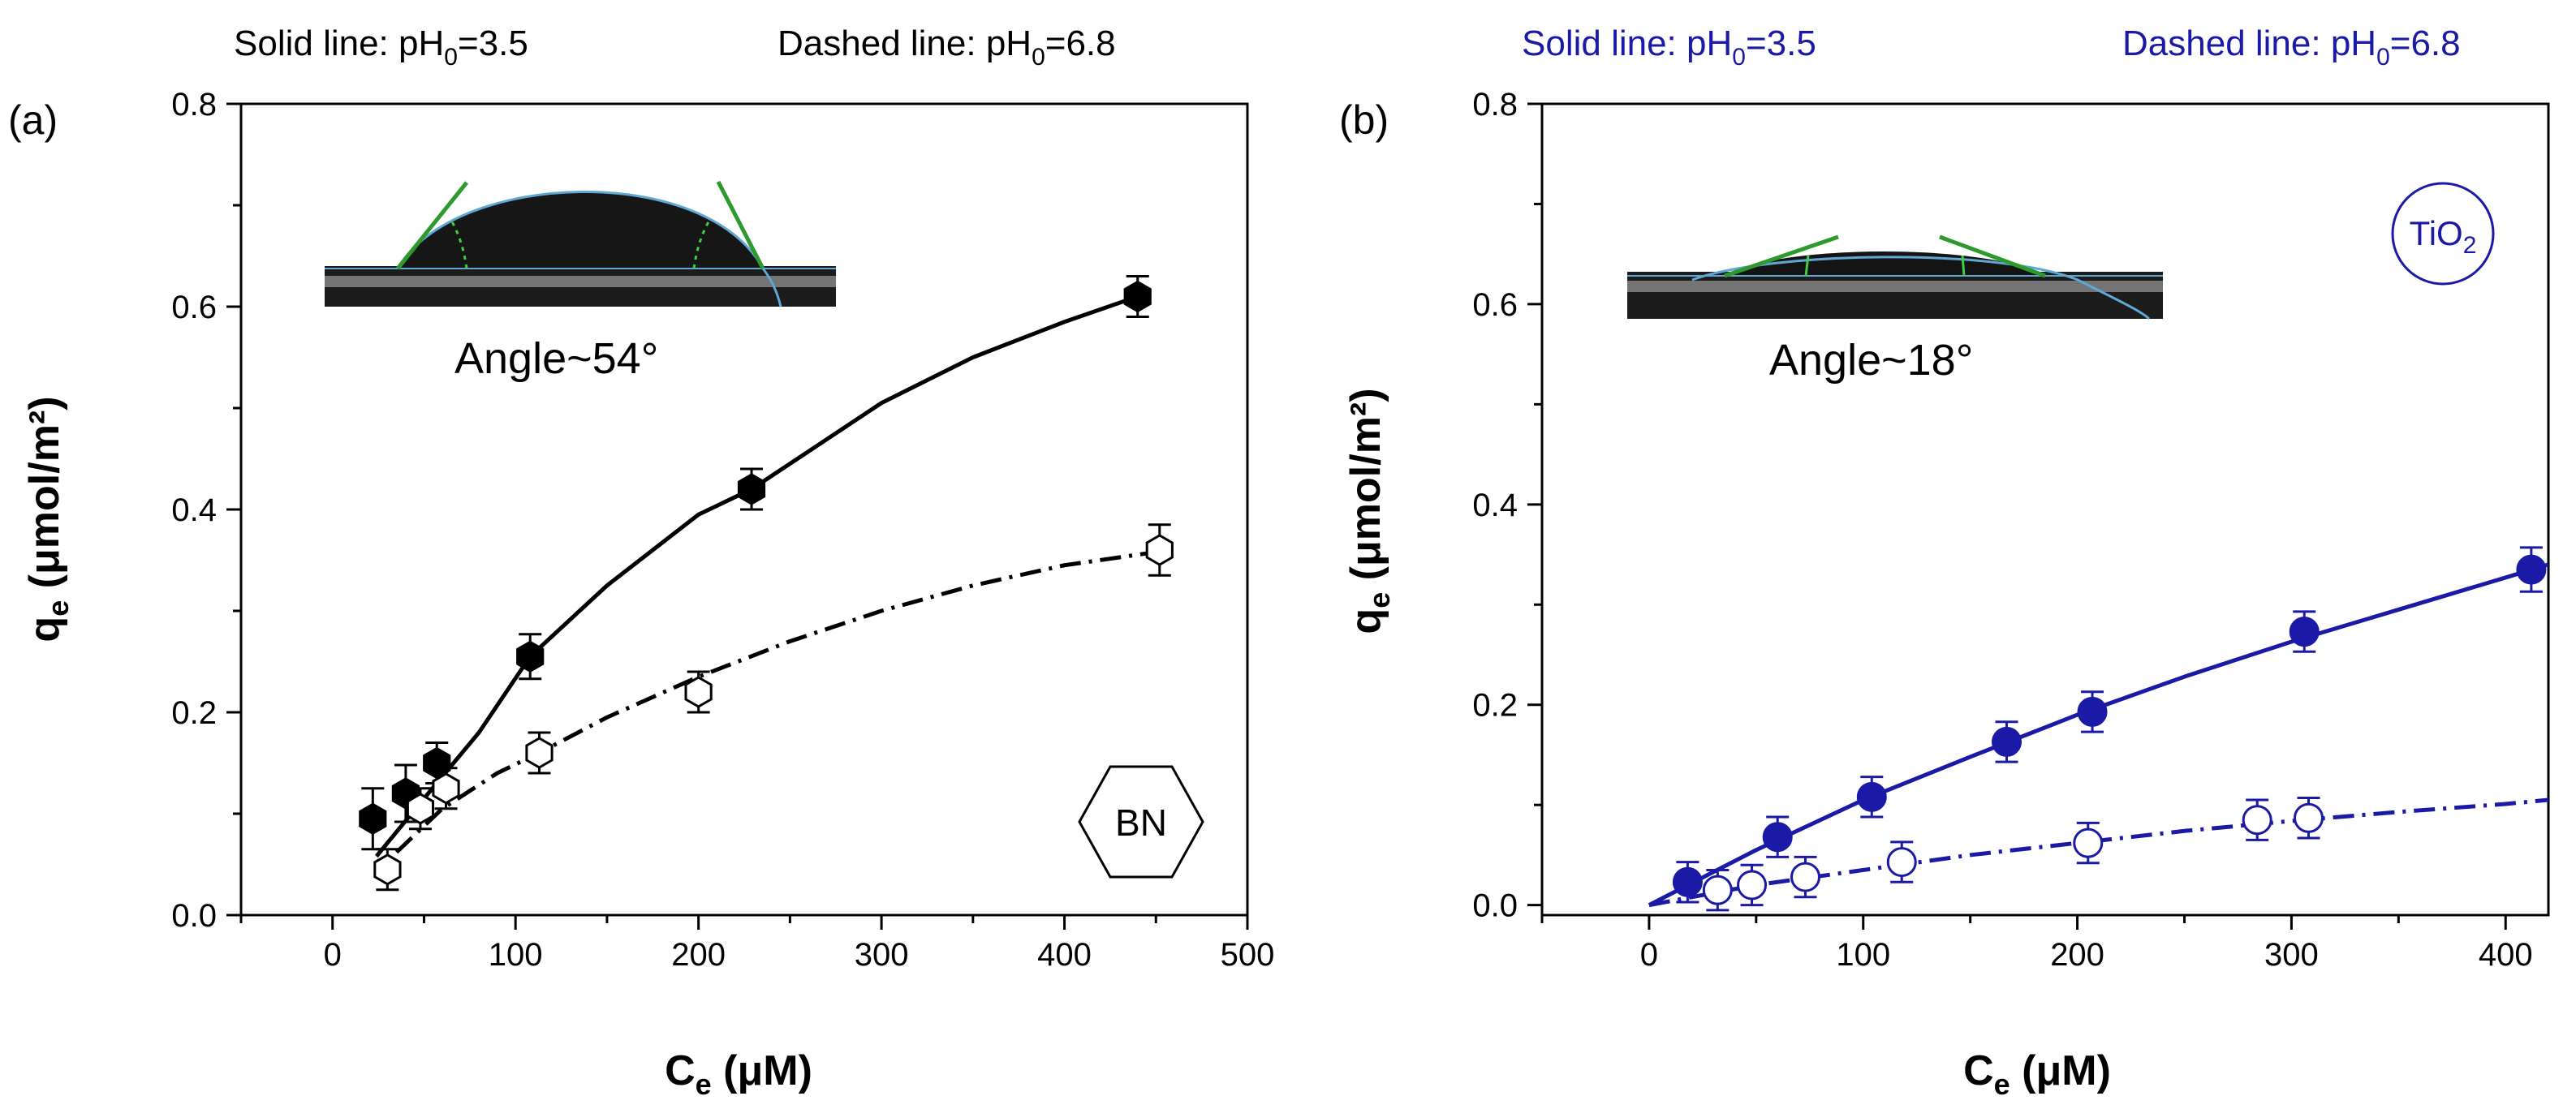  I want to click on panel-b-data-points, so click(2110, 729).